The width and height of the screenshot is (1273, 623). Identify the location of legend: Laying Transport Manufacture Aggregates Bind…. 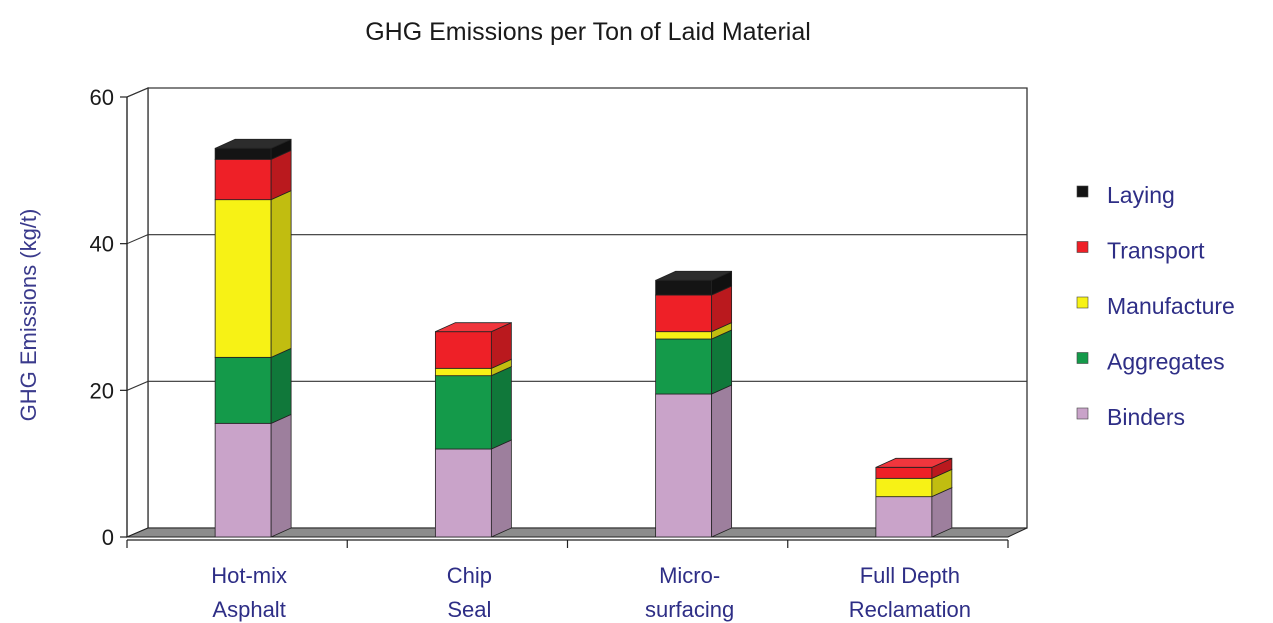
(1155, 306).